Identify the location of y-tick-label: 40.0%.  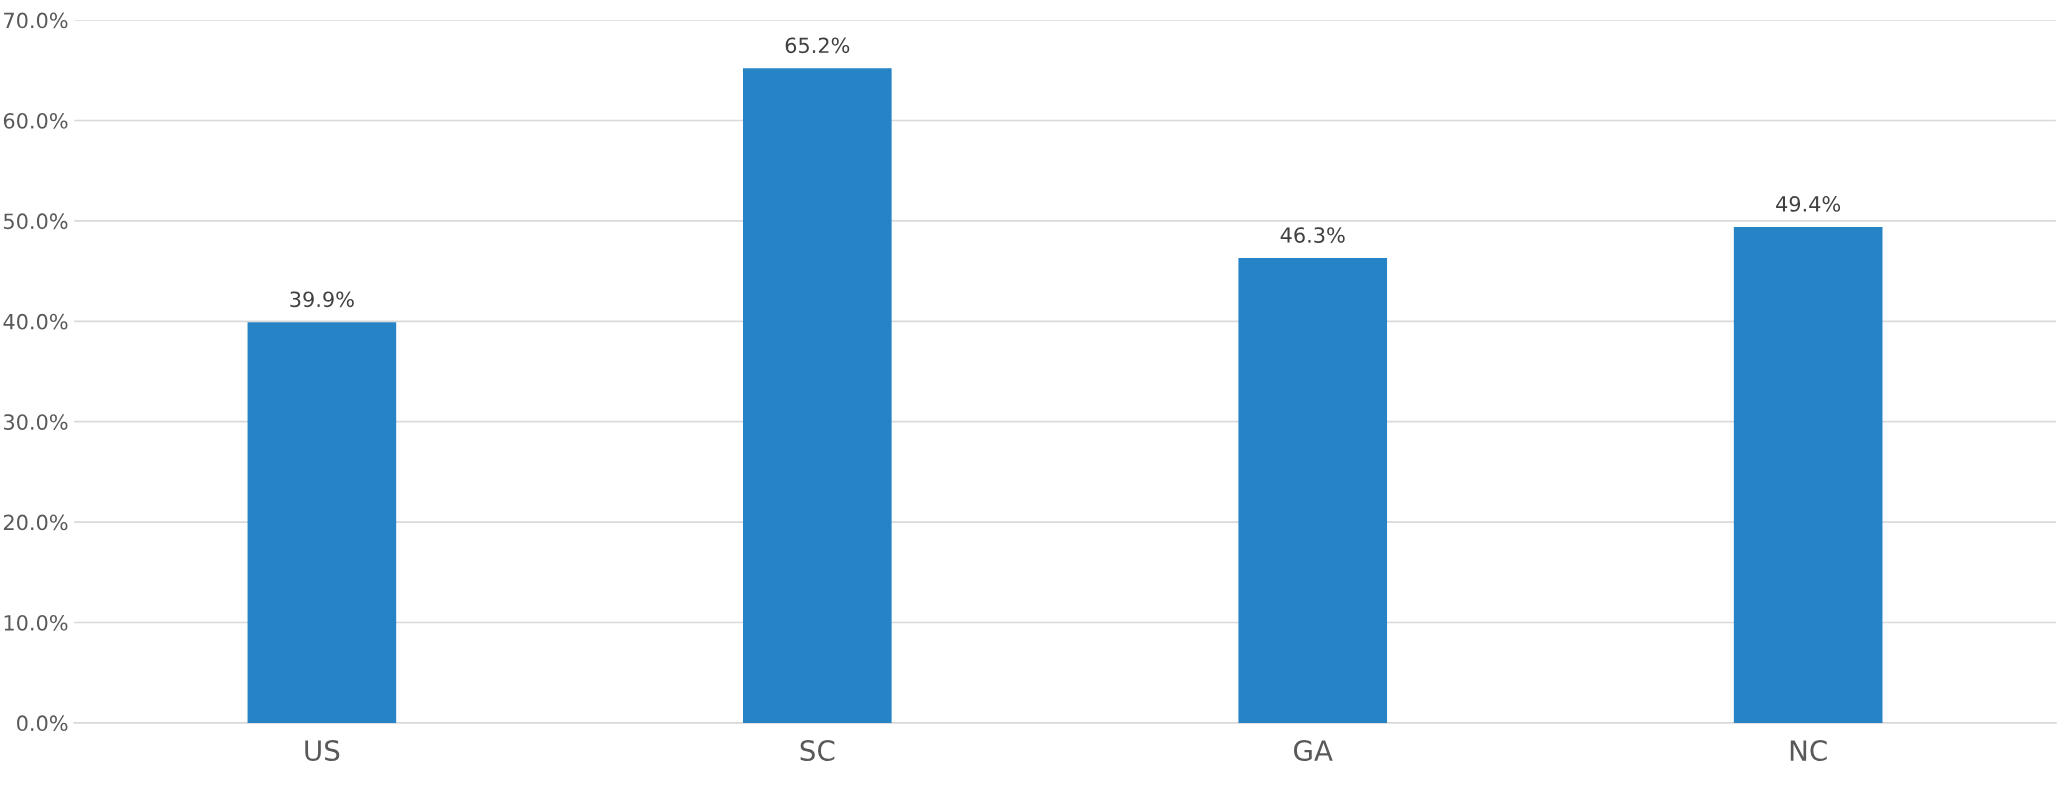
(35, 321).